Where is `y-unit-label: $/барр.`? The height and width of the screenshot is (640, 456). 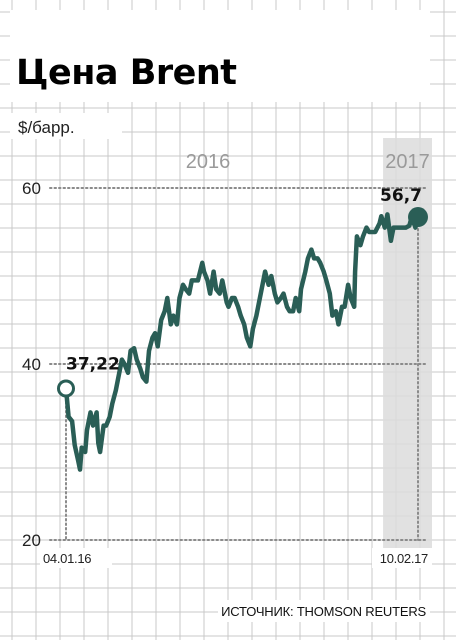 y-unit-label: $/барр. is located at coordinates (46, 127).